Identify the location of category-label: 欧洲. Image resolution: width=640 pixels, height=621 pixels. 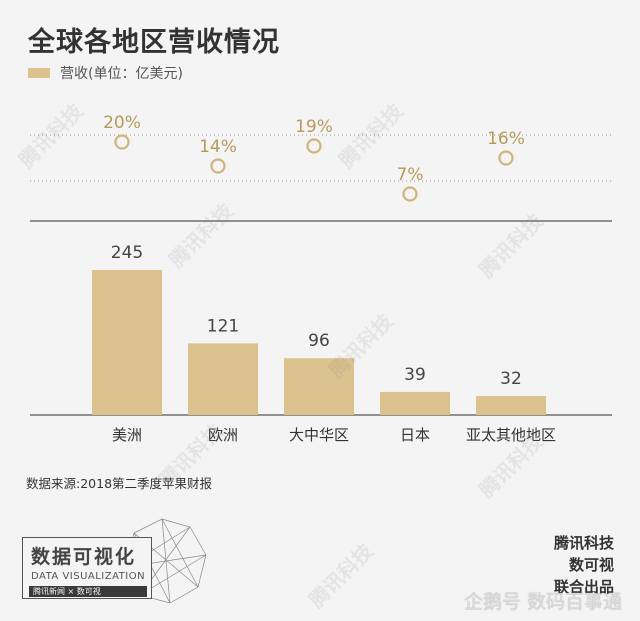
(223, 435).